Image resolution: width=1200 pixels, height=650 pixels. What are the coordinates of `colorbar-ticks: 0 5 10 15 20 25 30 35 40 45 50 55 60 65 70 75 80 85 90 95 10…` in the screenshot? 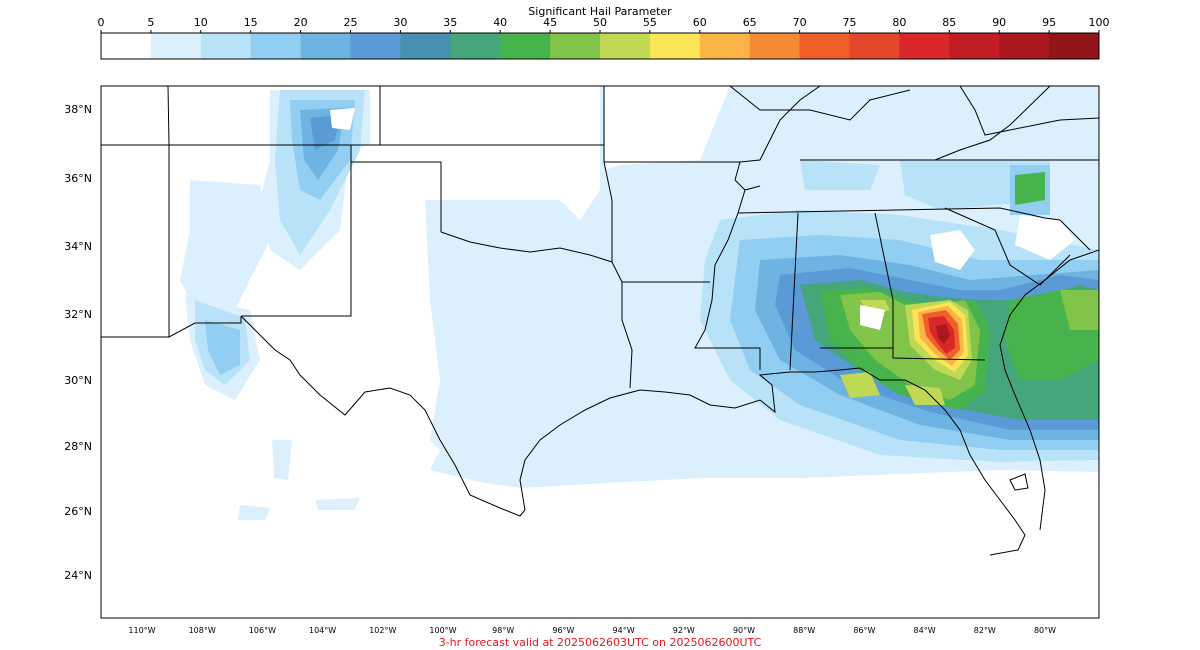 It's located at (604, 24).